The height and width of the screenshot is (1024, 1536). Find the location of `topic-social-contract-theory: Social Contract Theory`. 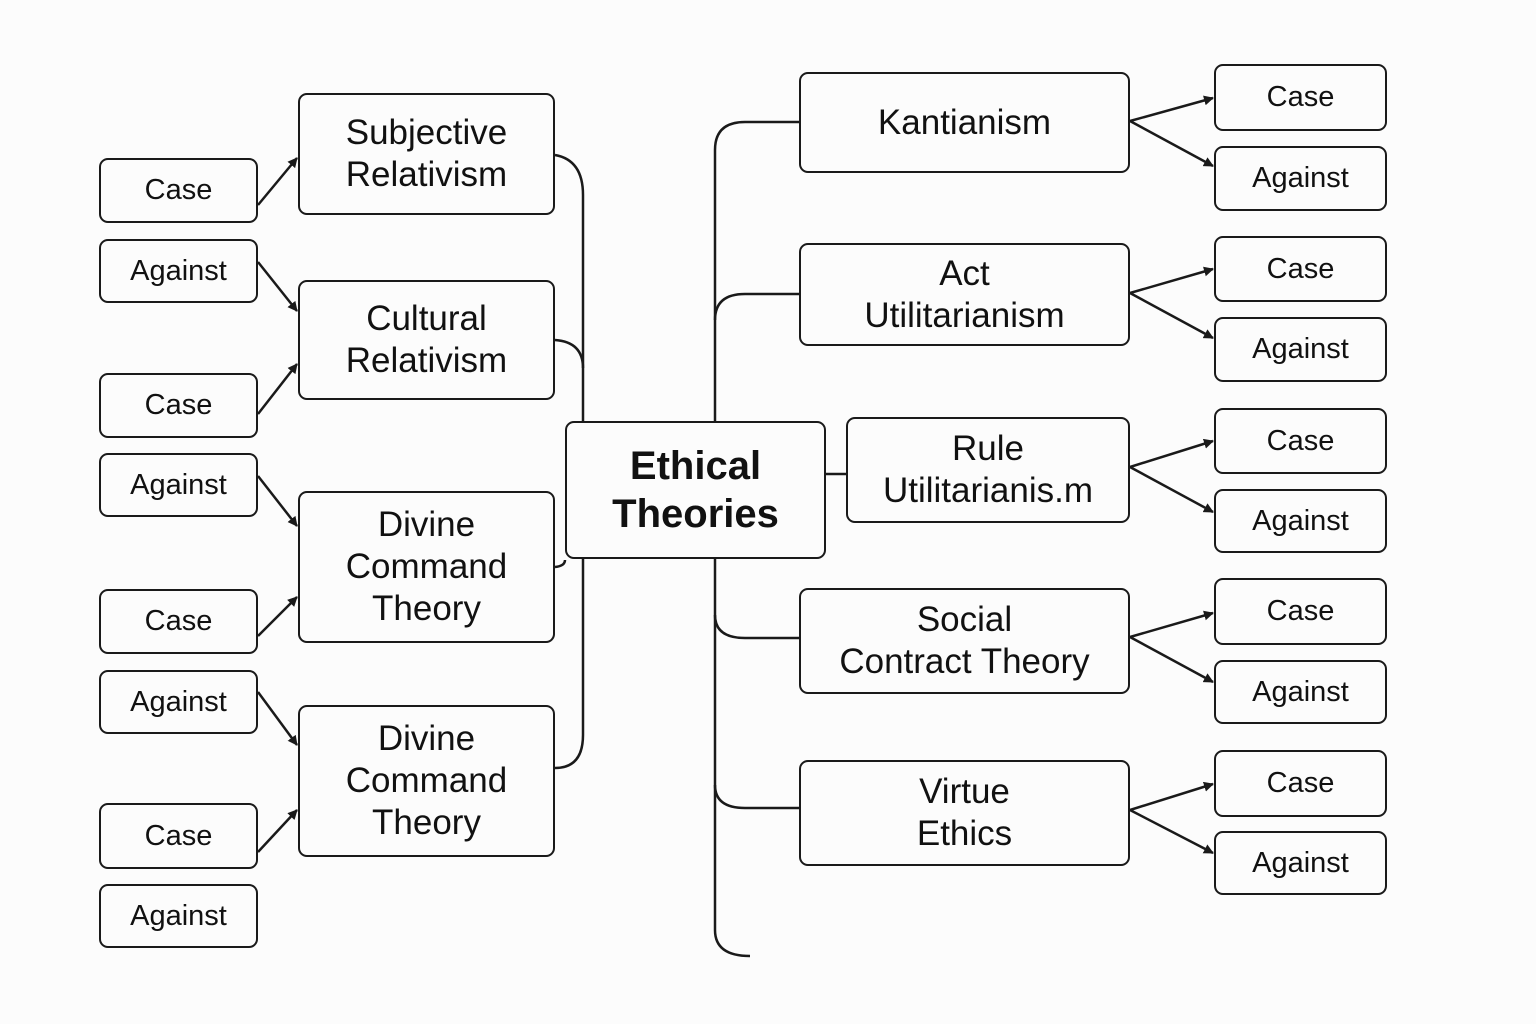

topic-social-contract-theory: Social Contract Theory is located at coordinates (964, 641).